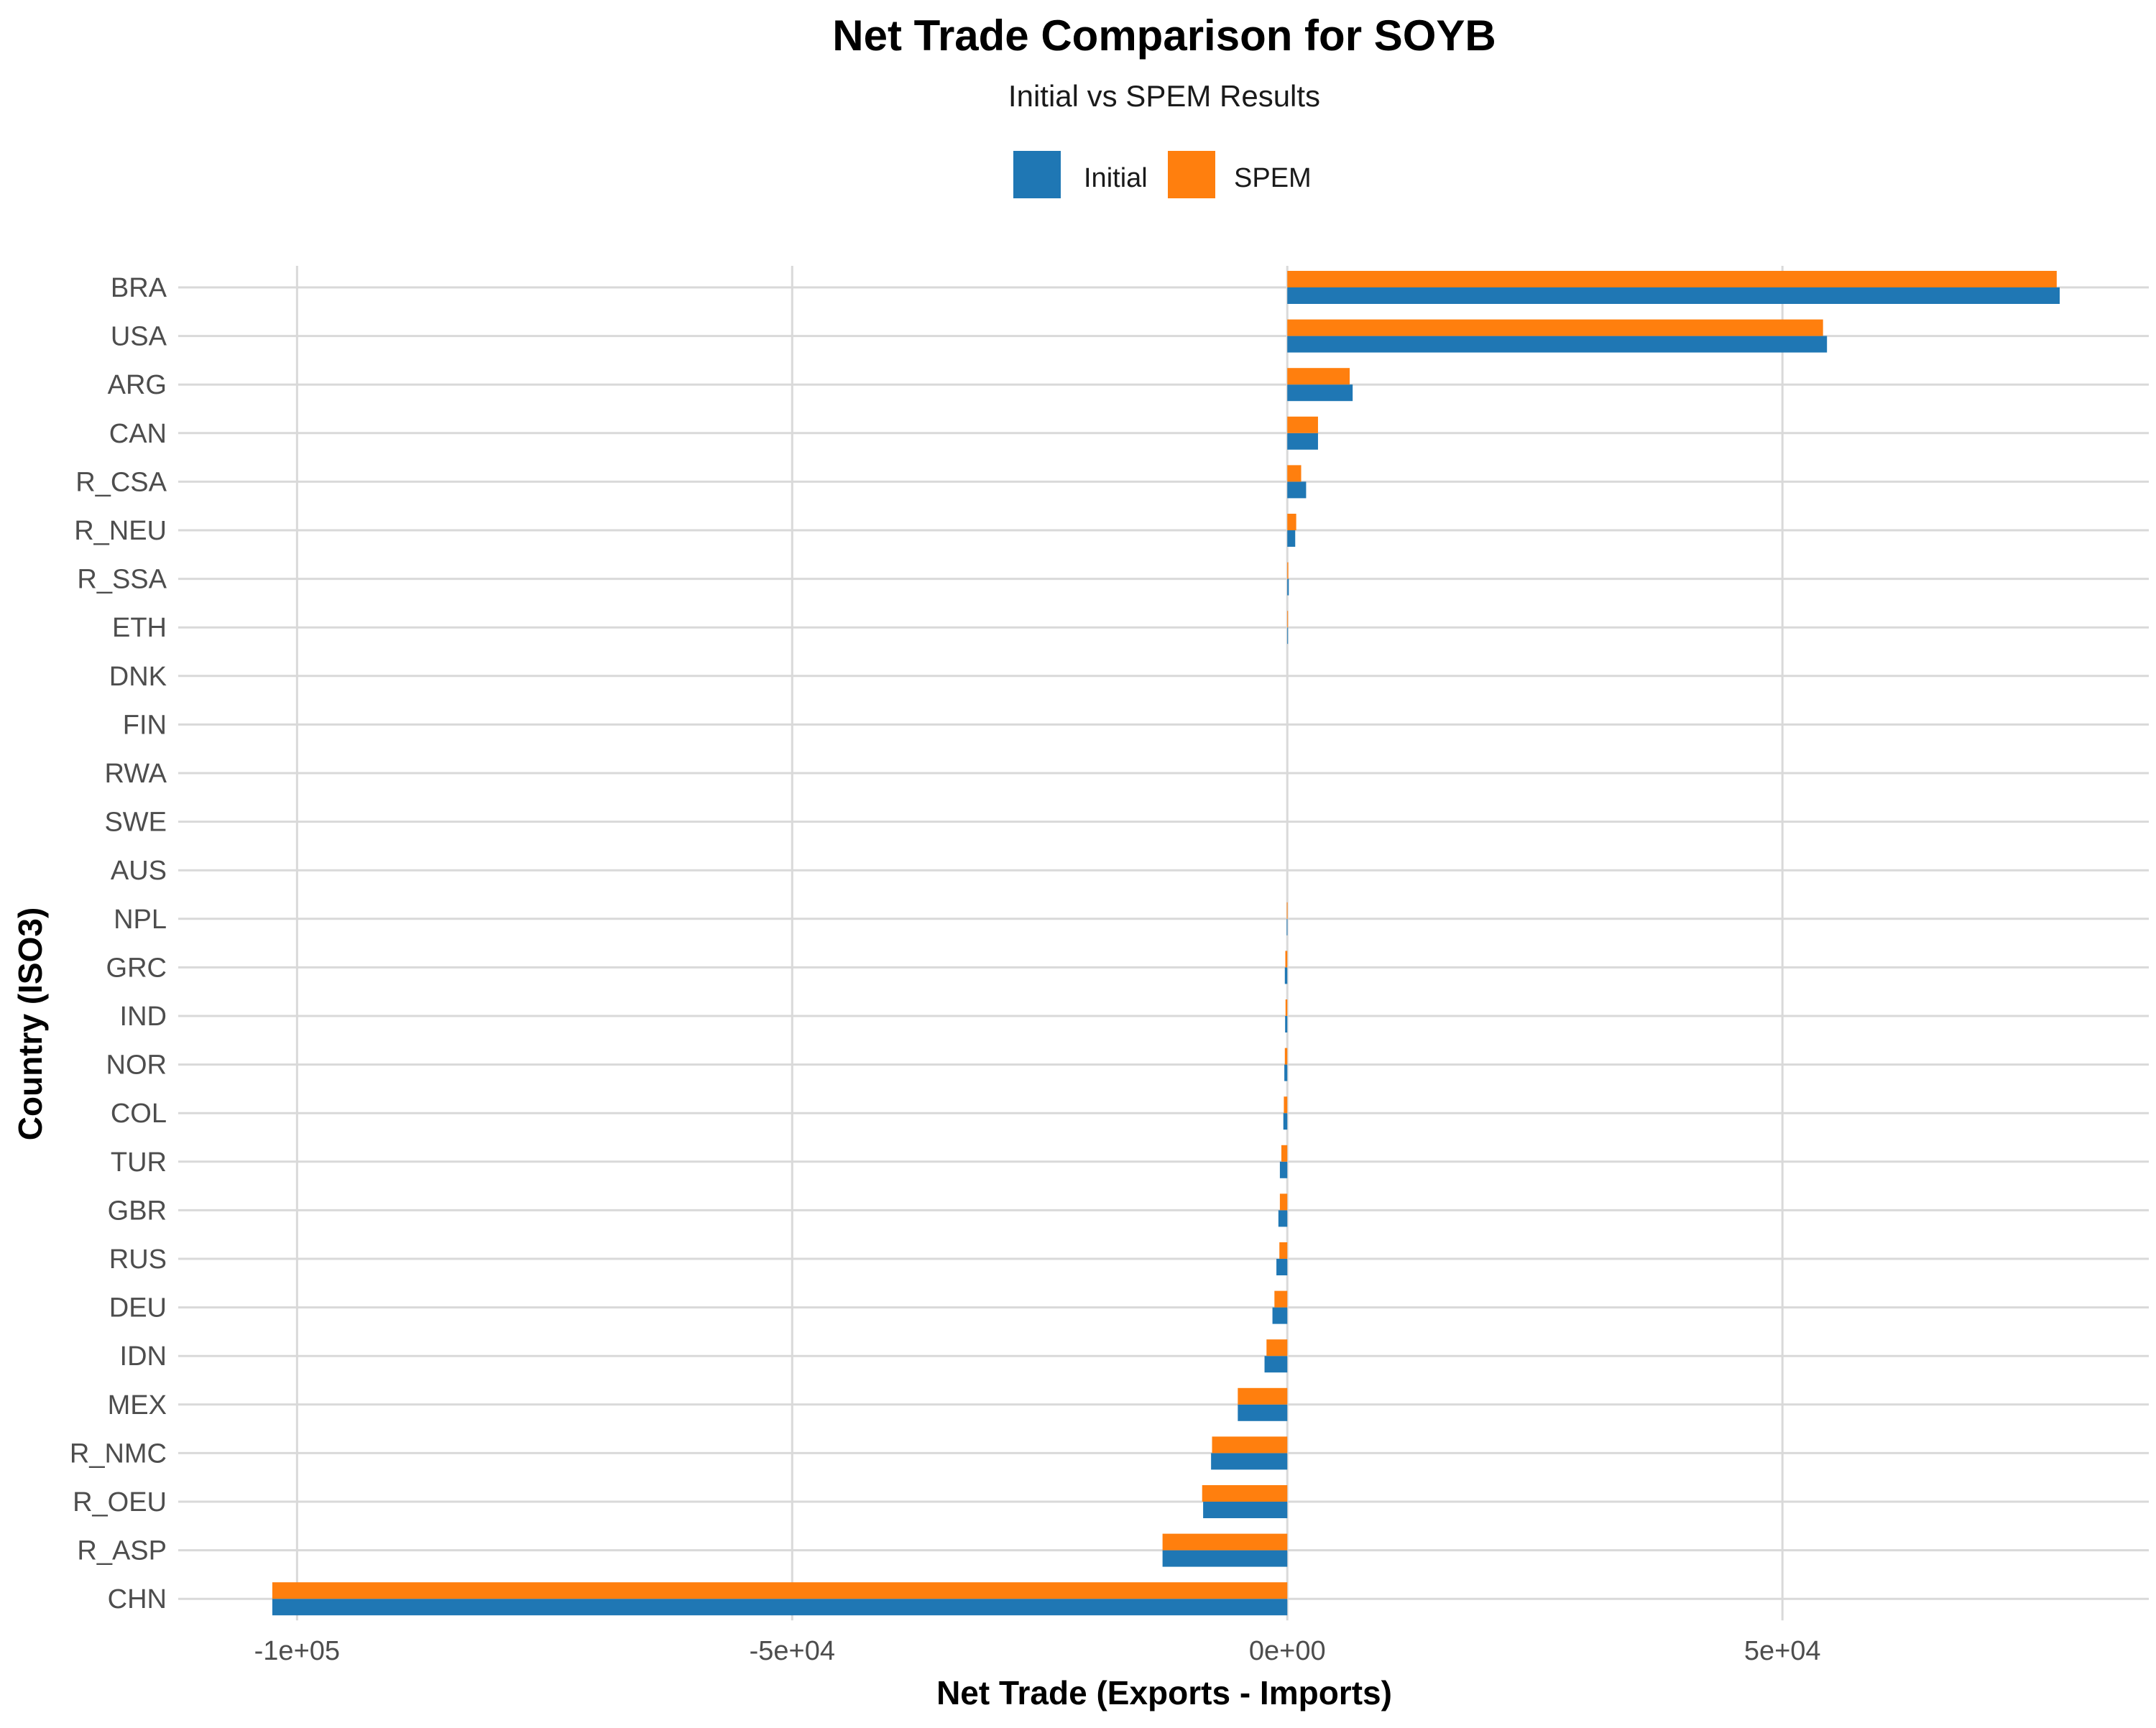  Describe the element at coordinates (1164, 35) in the screenshot. I see `chart-title: Net Trade Comparison for SOYB` at that location.